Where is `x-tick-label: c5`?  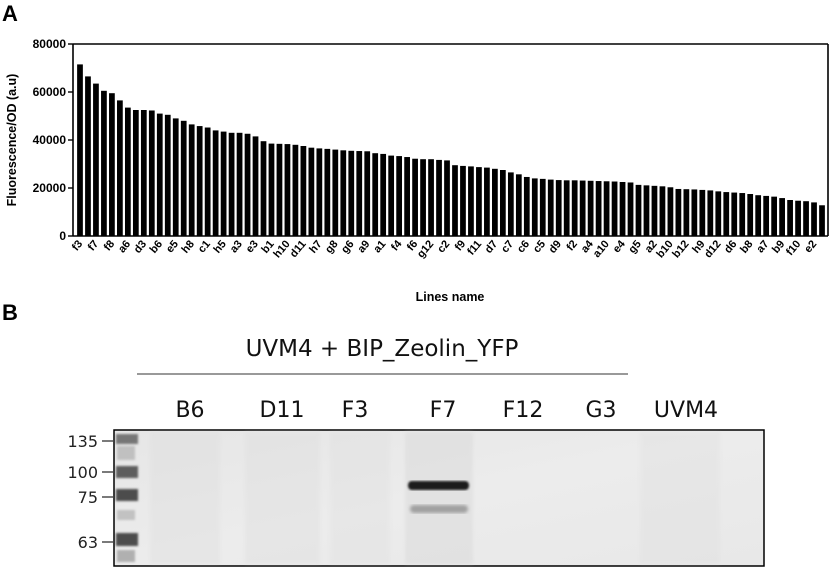
x-tick-label: c5 is located at coordinates (539, 246).